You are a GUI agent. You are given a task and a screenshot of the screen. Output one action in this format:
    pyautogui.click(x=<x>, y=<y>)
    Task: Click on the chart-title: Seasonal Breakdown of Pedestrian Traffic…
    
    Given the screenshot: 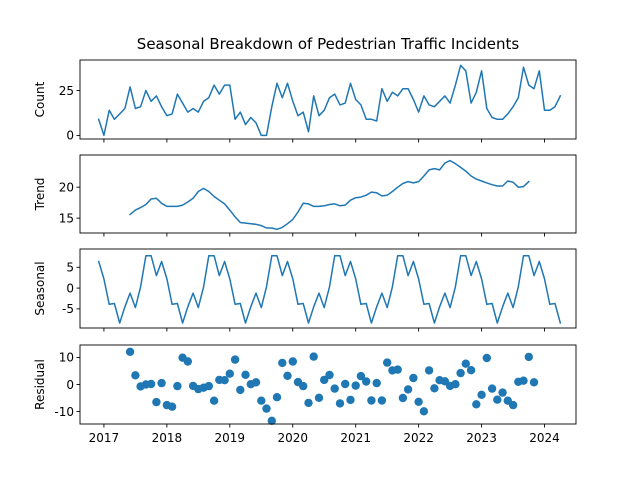 What is the action you would take?
    pyautogui.click(x=328, y=44)
    